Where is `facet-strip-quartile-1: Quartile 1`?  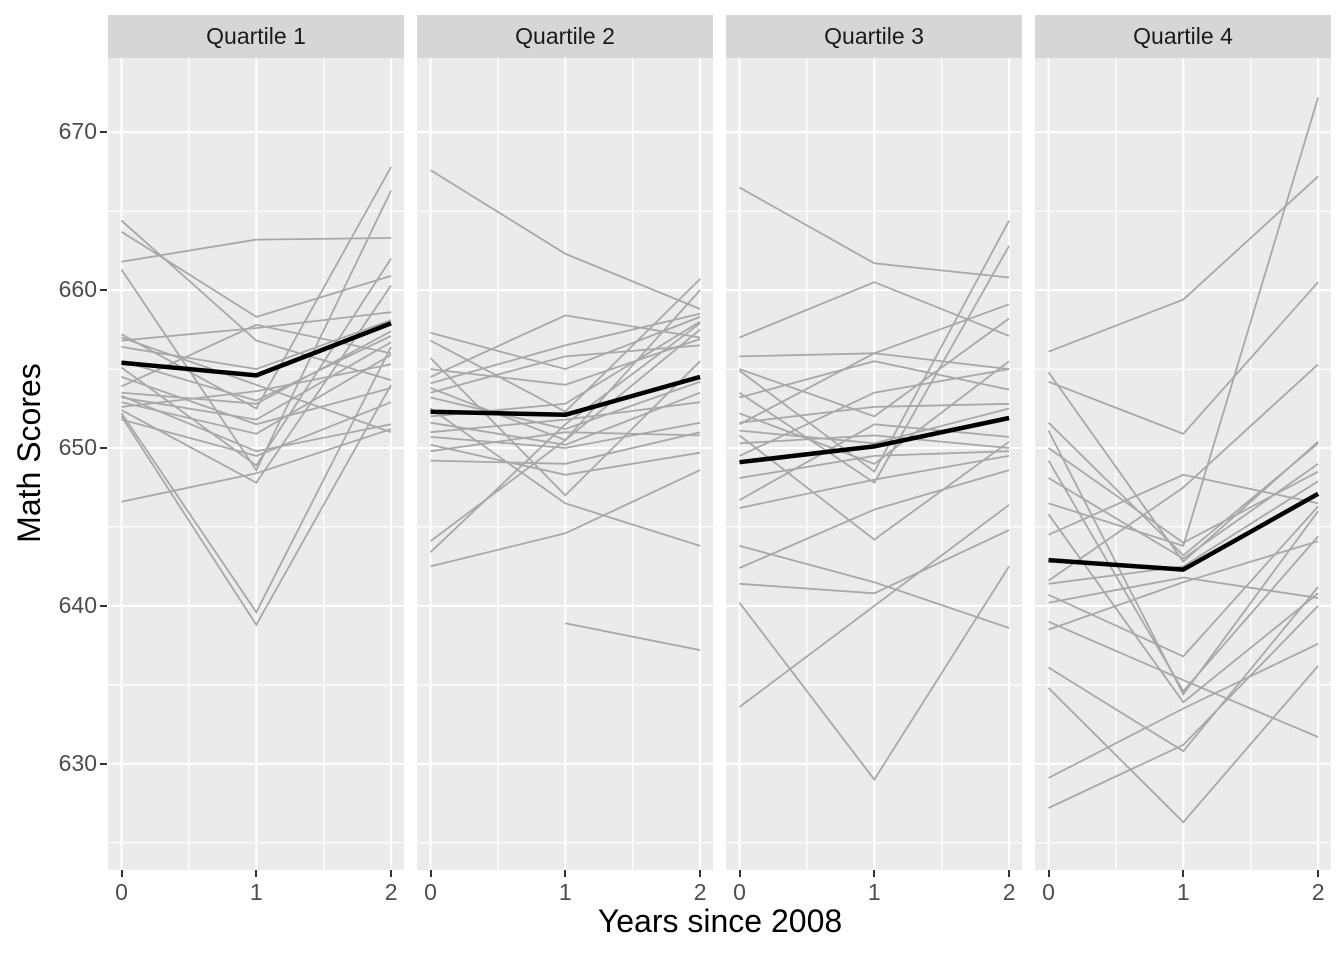
facet-strip-quartile-1: Quartile 1 is located at coordinates (256, 36).